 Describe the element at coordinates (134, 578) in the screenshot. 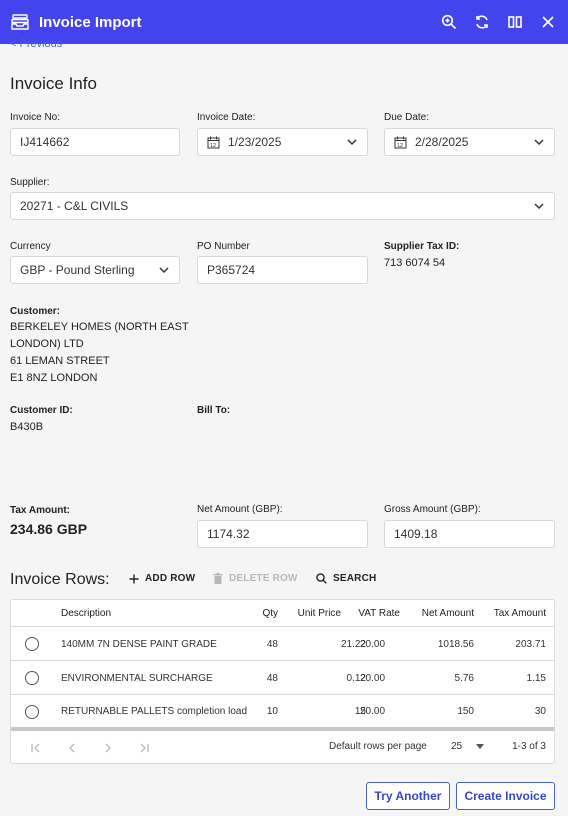

I see `plus-icon` at that location.